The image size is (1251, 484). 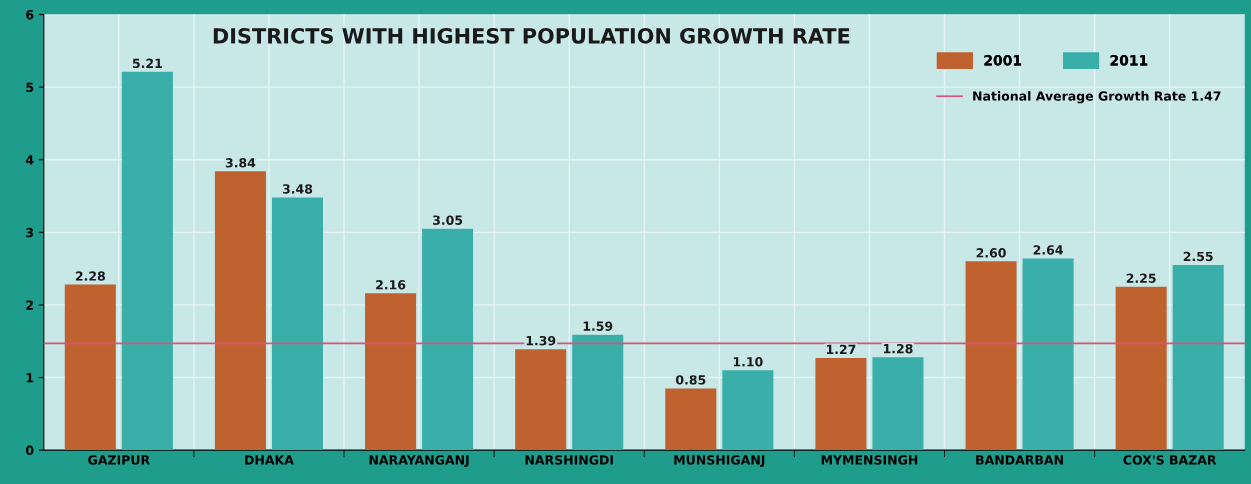 I want to click on x-tick-label: NARAYANGANJ, so click(x=419, y=461).